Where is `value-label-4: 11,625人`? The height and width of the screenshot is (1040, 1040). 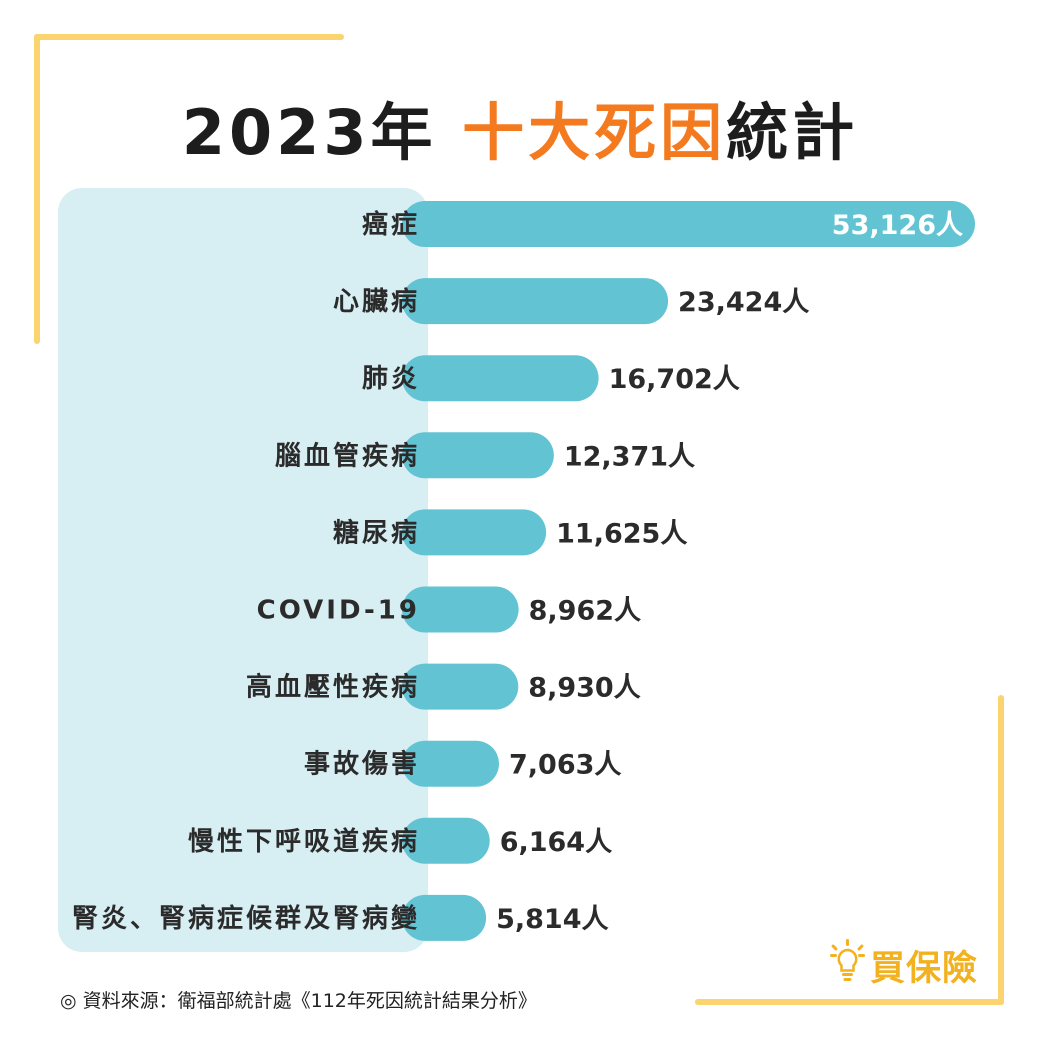
value-label-4: 11,625人 is located at coordinates (621, 533).